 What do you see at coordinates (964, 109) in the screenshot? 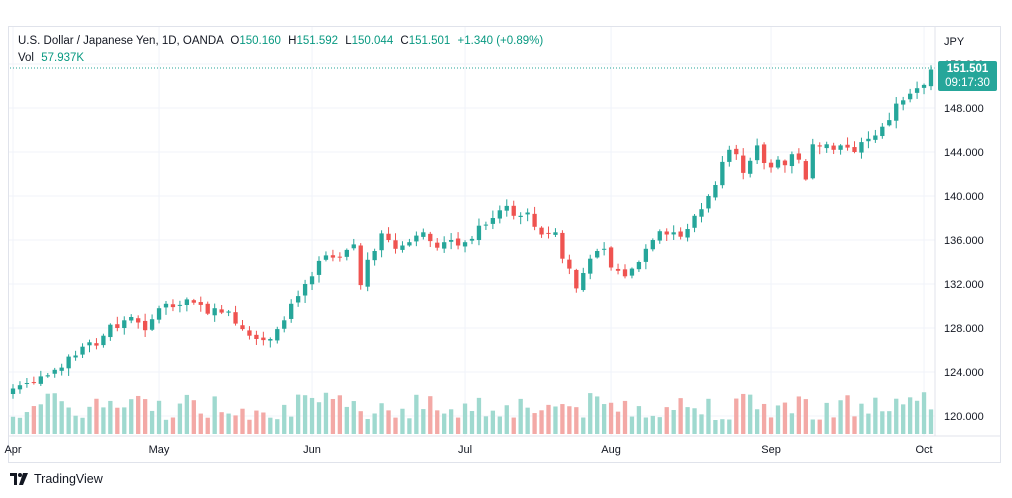
I see `price-tick-label: 148.000` at bounding box center [964, 109].